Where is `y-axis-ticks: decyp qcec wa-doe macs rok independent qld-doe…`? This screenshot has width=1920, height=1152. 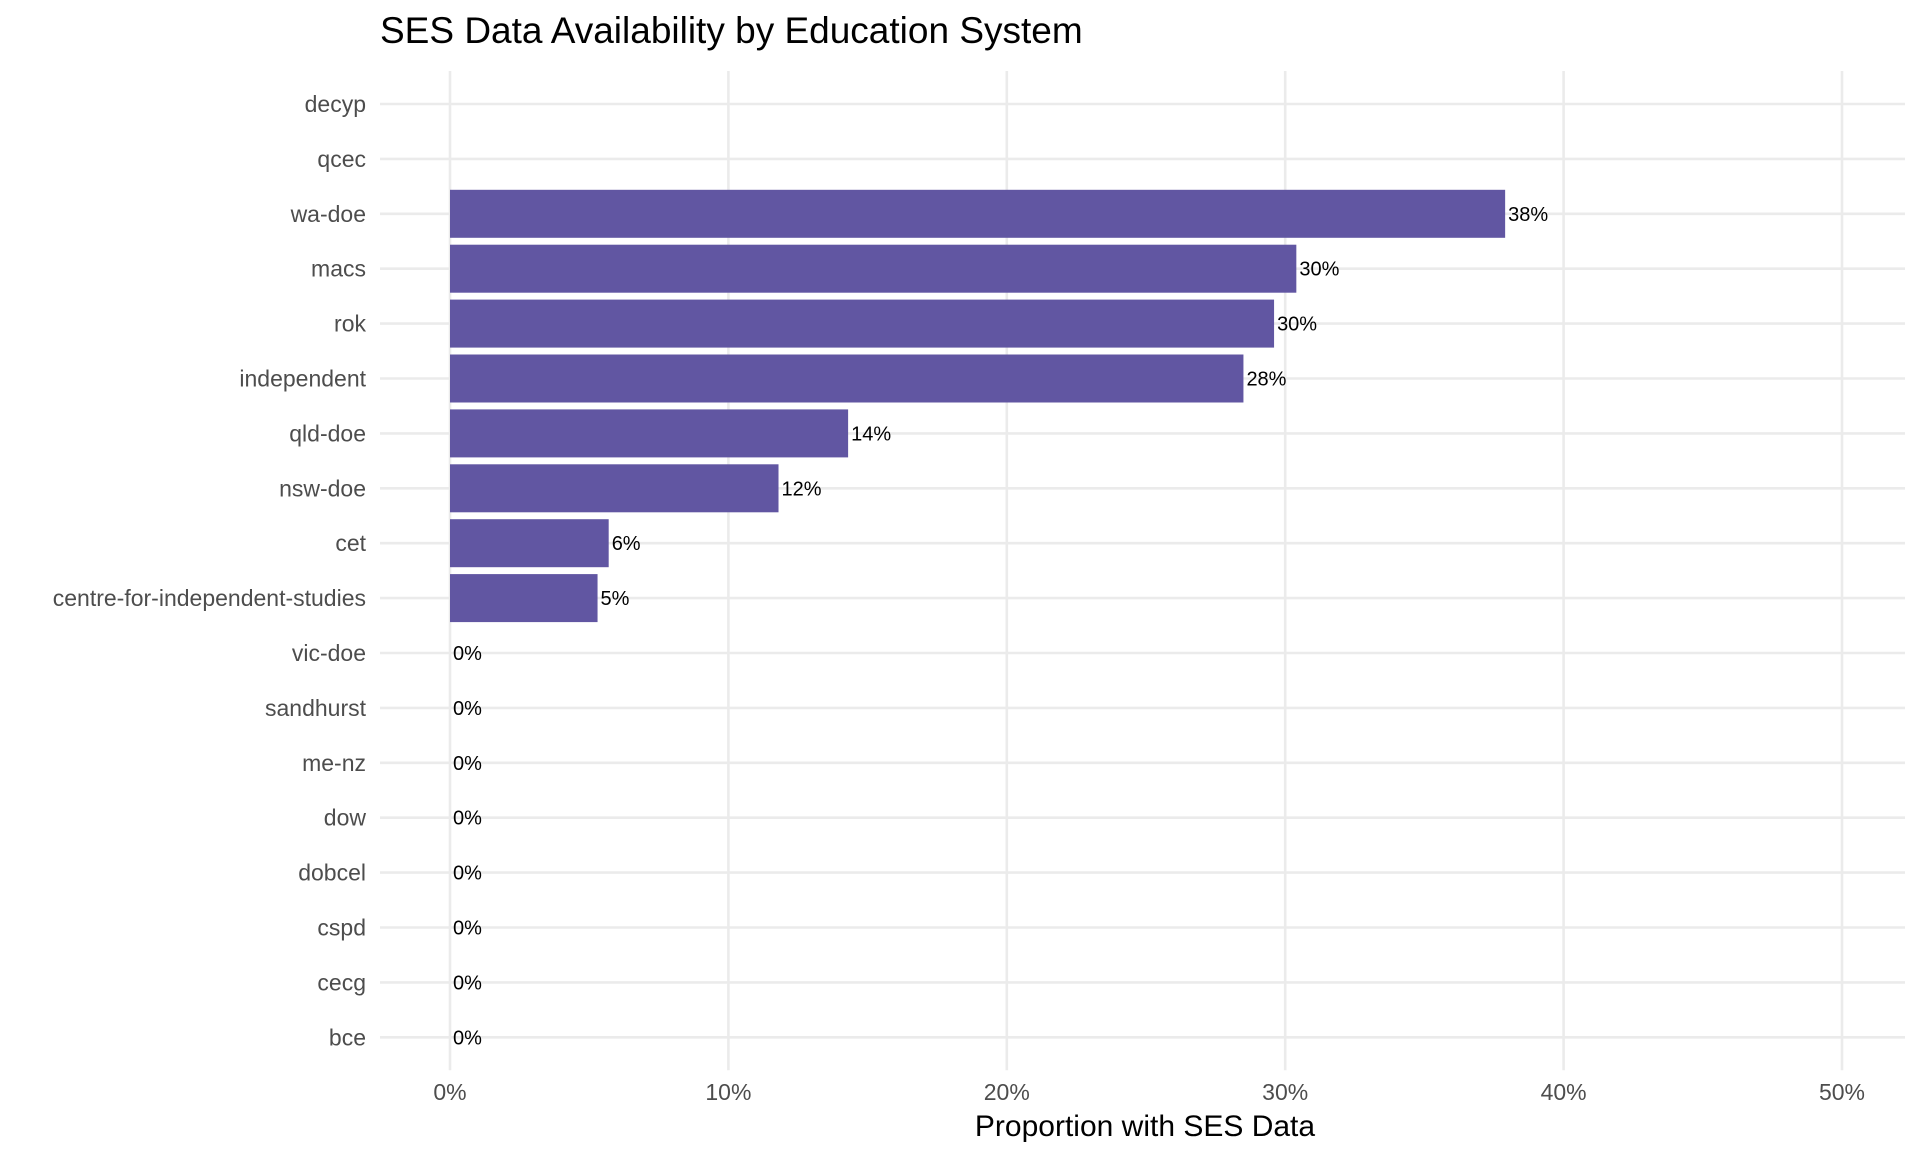
y-axis-ticks: decyp qcec wa-doe macs rok independent qld-doe… is located at coordinates (210, 570).